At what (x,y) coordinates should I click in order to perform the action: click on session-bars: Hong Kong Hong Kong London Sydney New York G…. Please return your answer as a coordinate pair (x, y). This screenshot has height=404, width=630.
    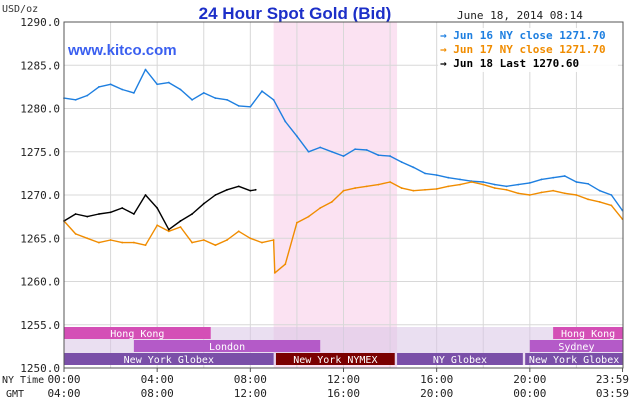
    Looking at the image, I should click on (343, 346).